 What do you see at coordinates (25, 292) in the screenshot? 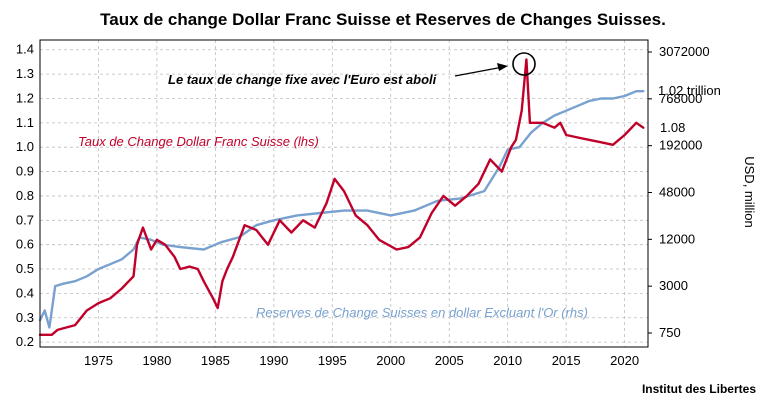
I see `y-left-tick-label: 0.4` at bounding box center [25, 292].